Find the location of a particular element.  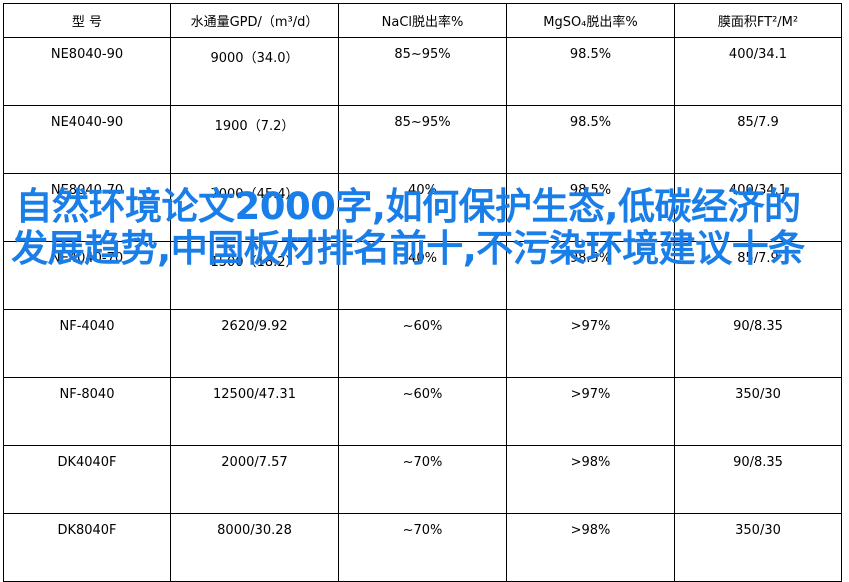

cell-model: NF-8040 is located at coordinates (87, 411).